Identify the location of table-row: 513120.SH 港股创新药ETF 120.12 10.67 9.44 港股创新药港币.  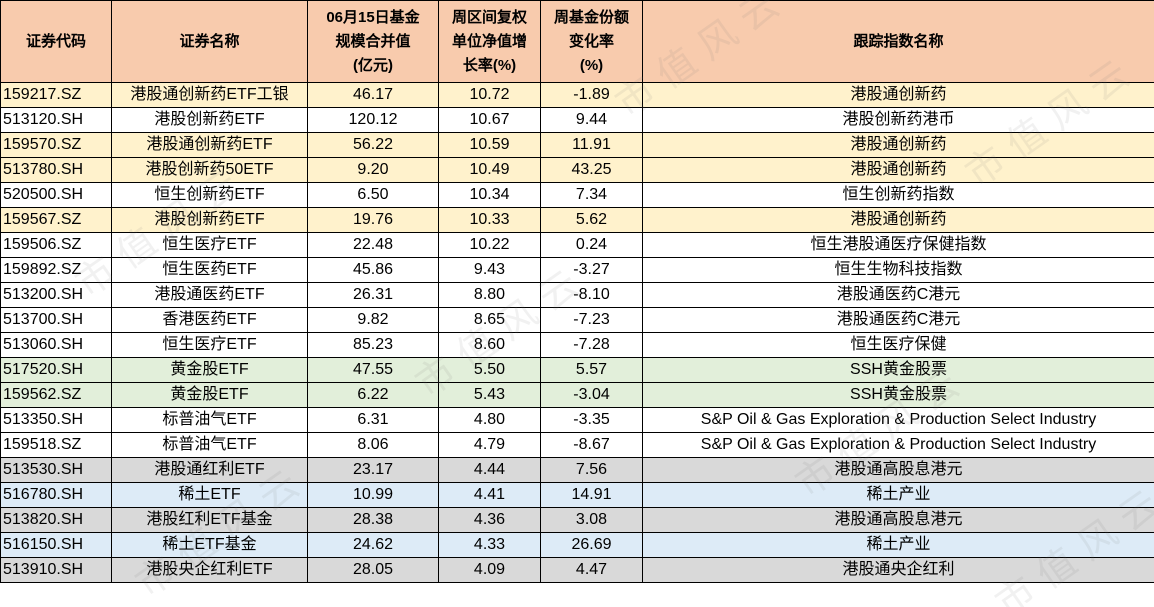
(577, 120).